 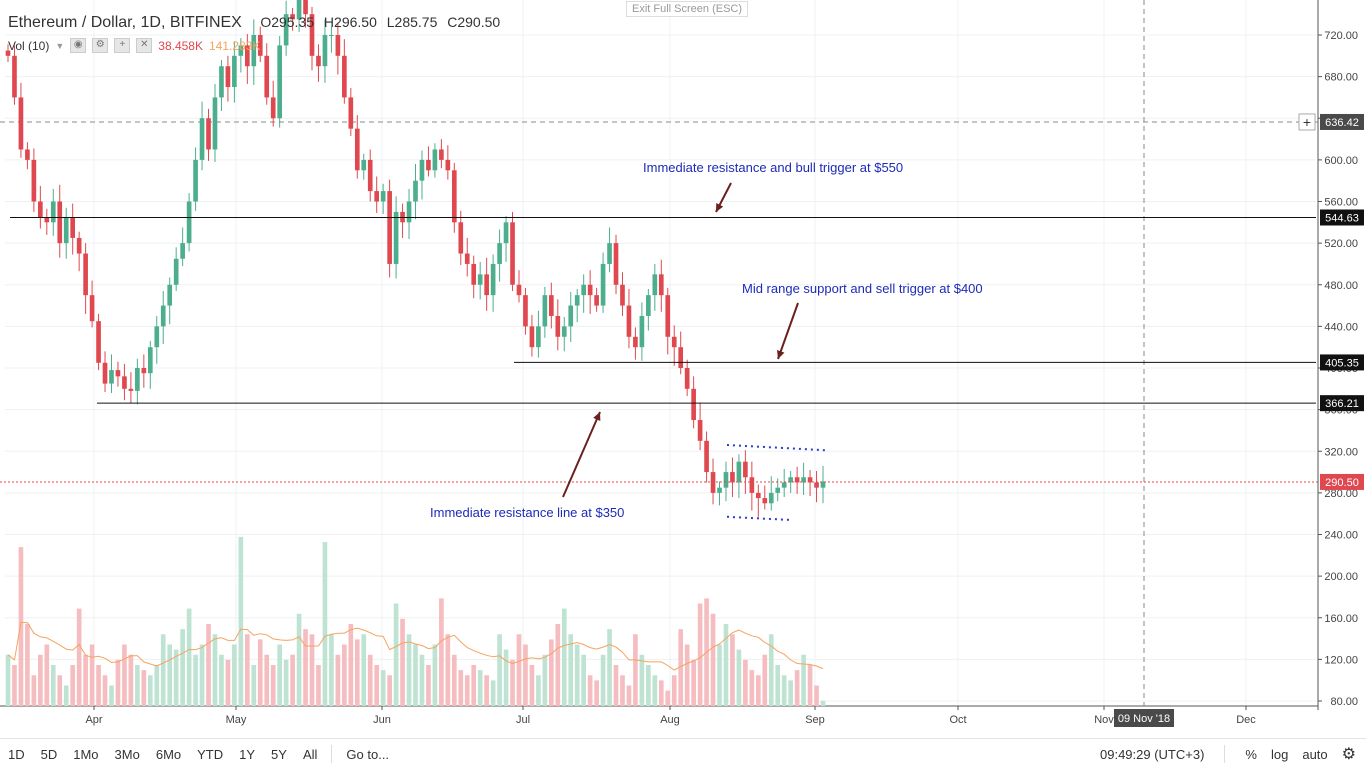 I want to click on volume-ma-line, so click(x=415, y=646).